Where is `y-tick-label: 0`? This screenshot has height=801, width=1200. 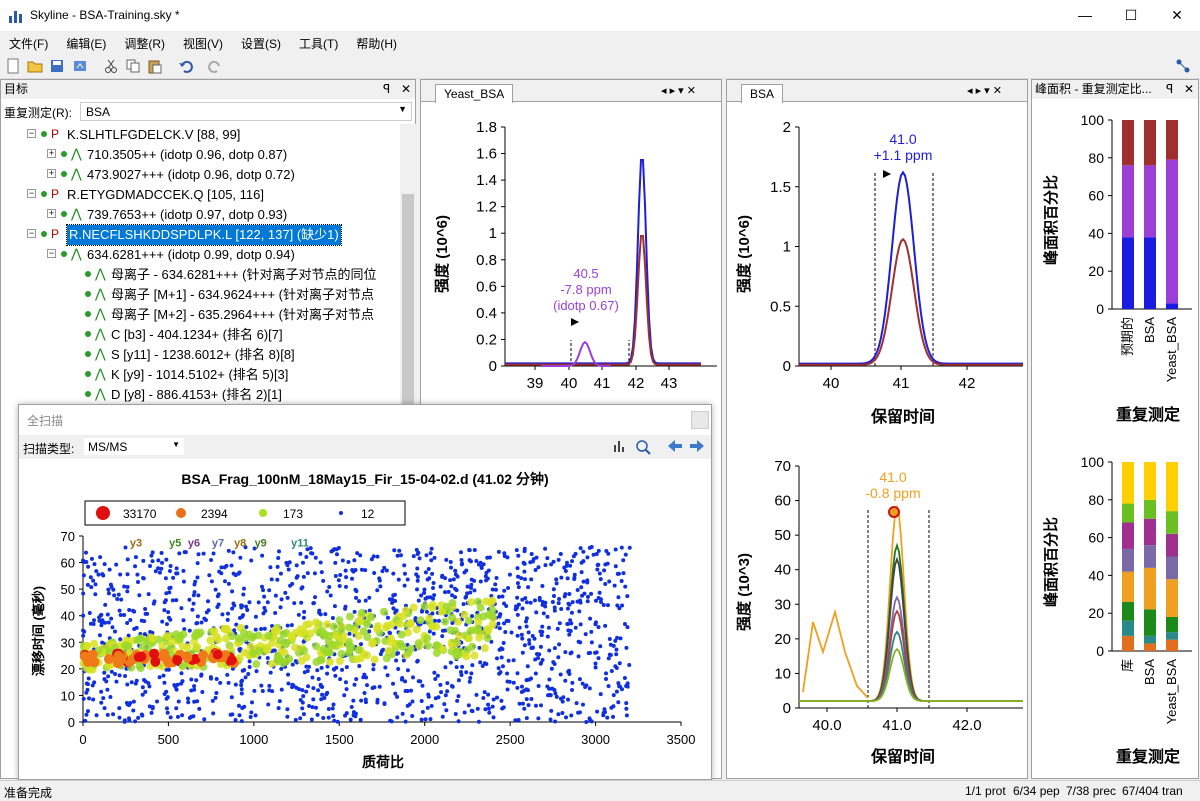
y-tick-label: 0 is located at coordinates (493, 366).